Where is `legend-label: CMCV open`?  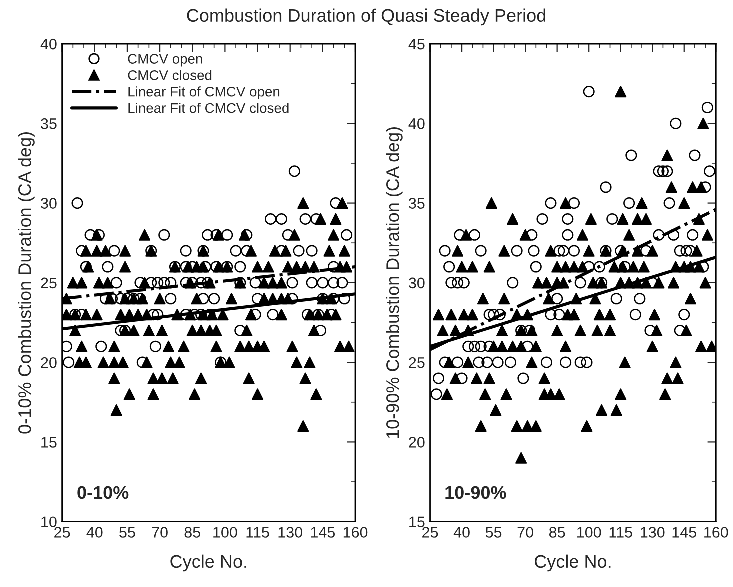
legend-label: CMCV open is located at coordinates (165, 60).